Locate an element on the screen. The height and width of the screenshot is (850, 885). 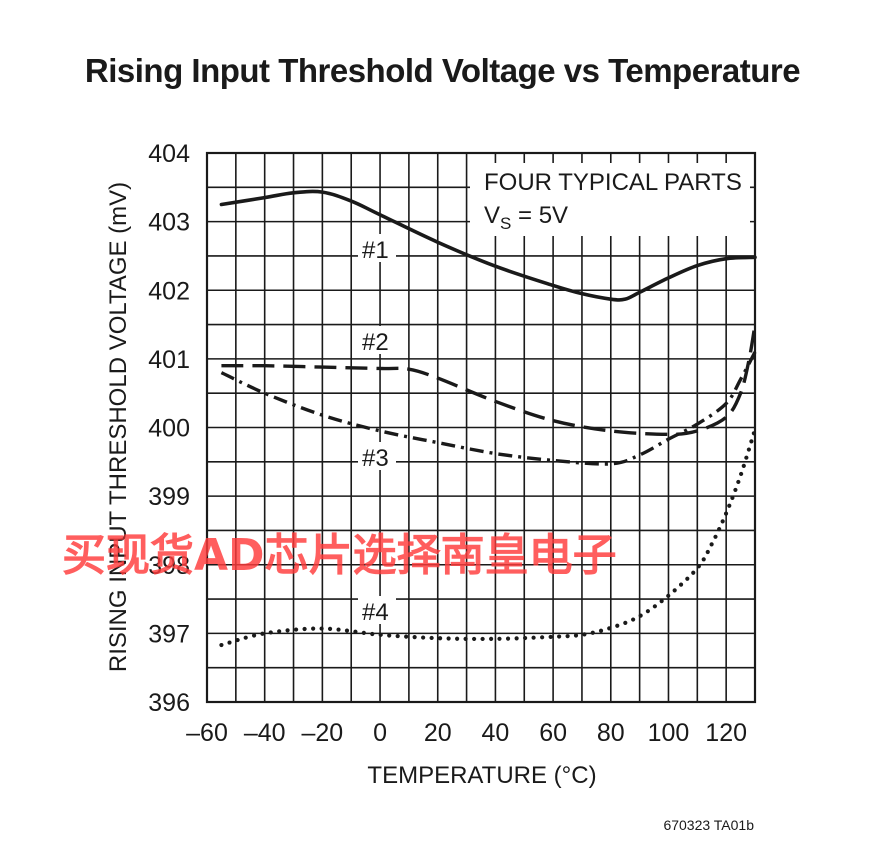
series-2-label: #2 is located at coordinates (375, 342).